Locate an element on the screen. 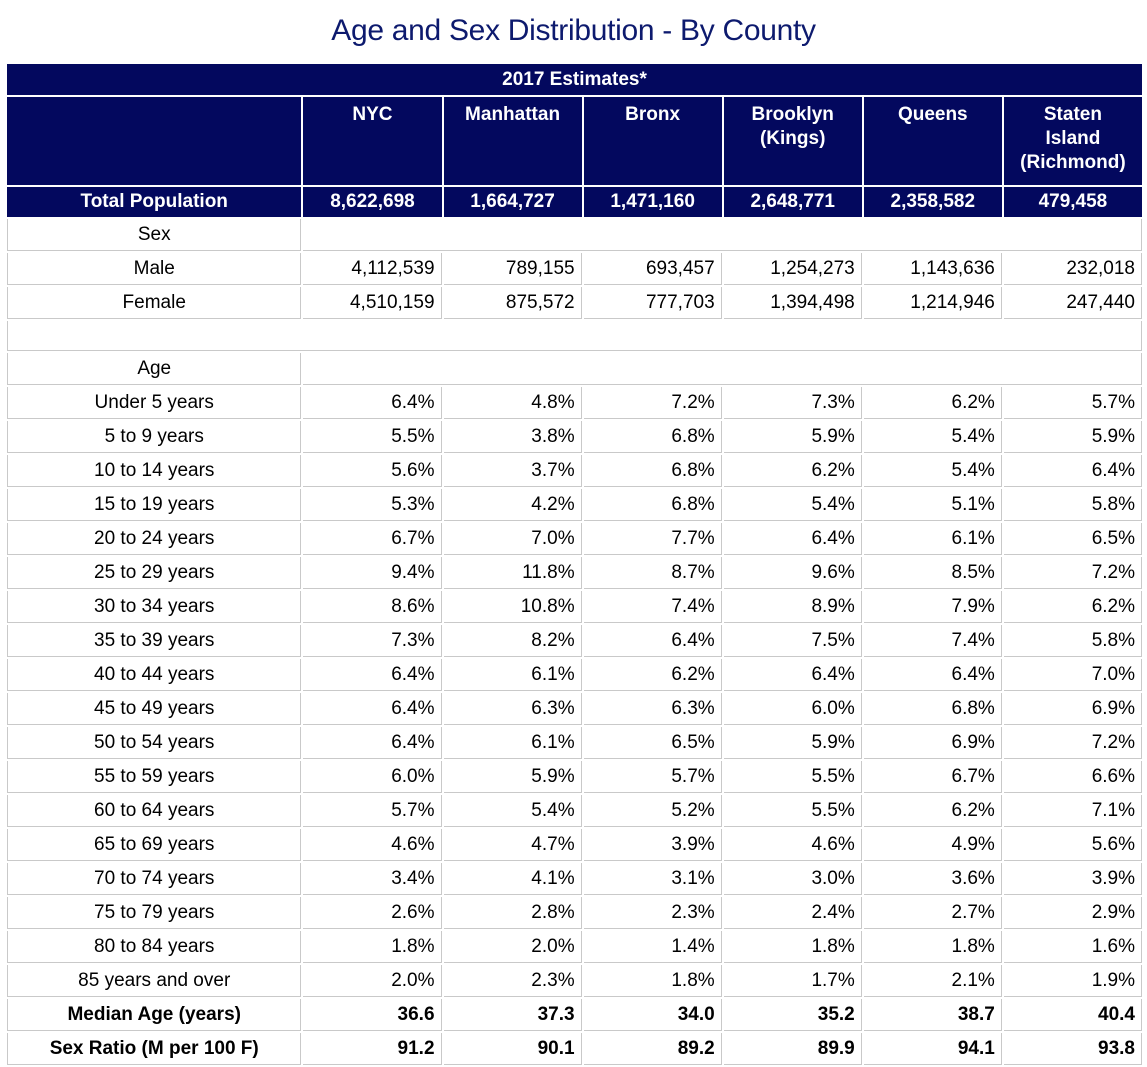 The width and height of the screenshot is (1147, 1067). cell-value: 7.3% is located at coordinates (792, 403).